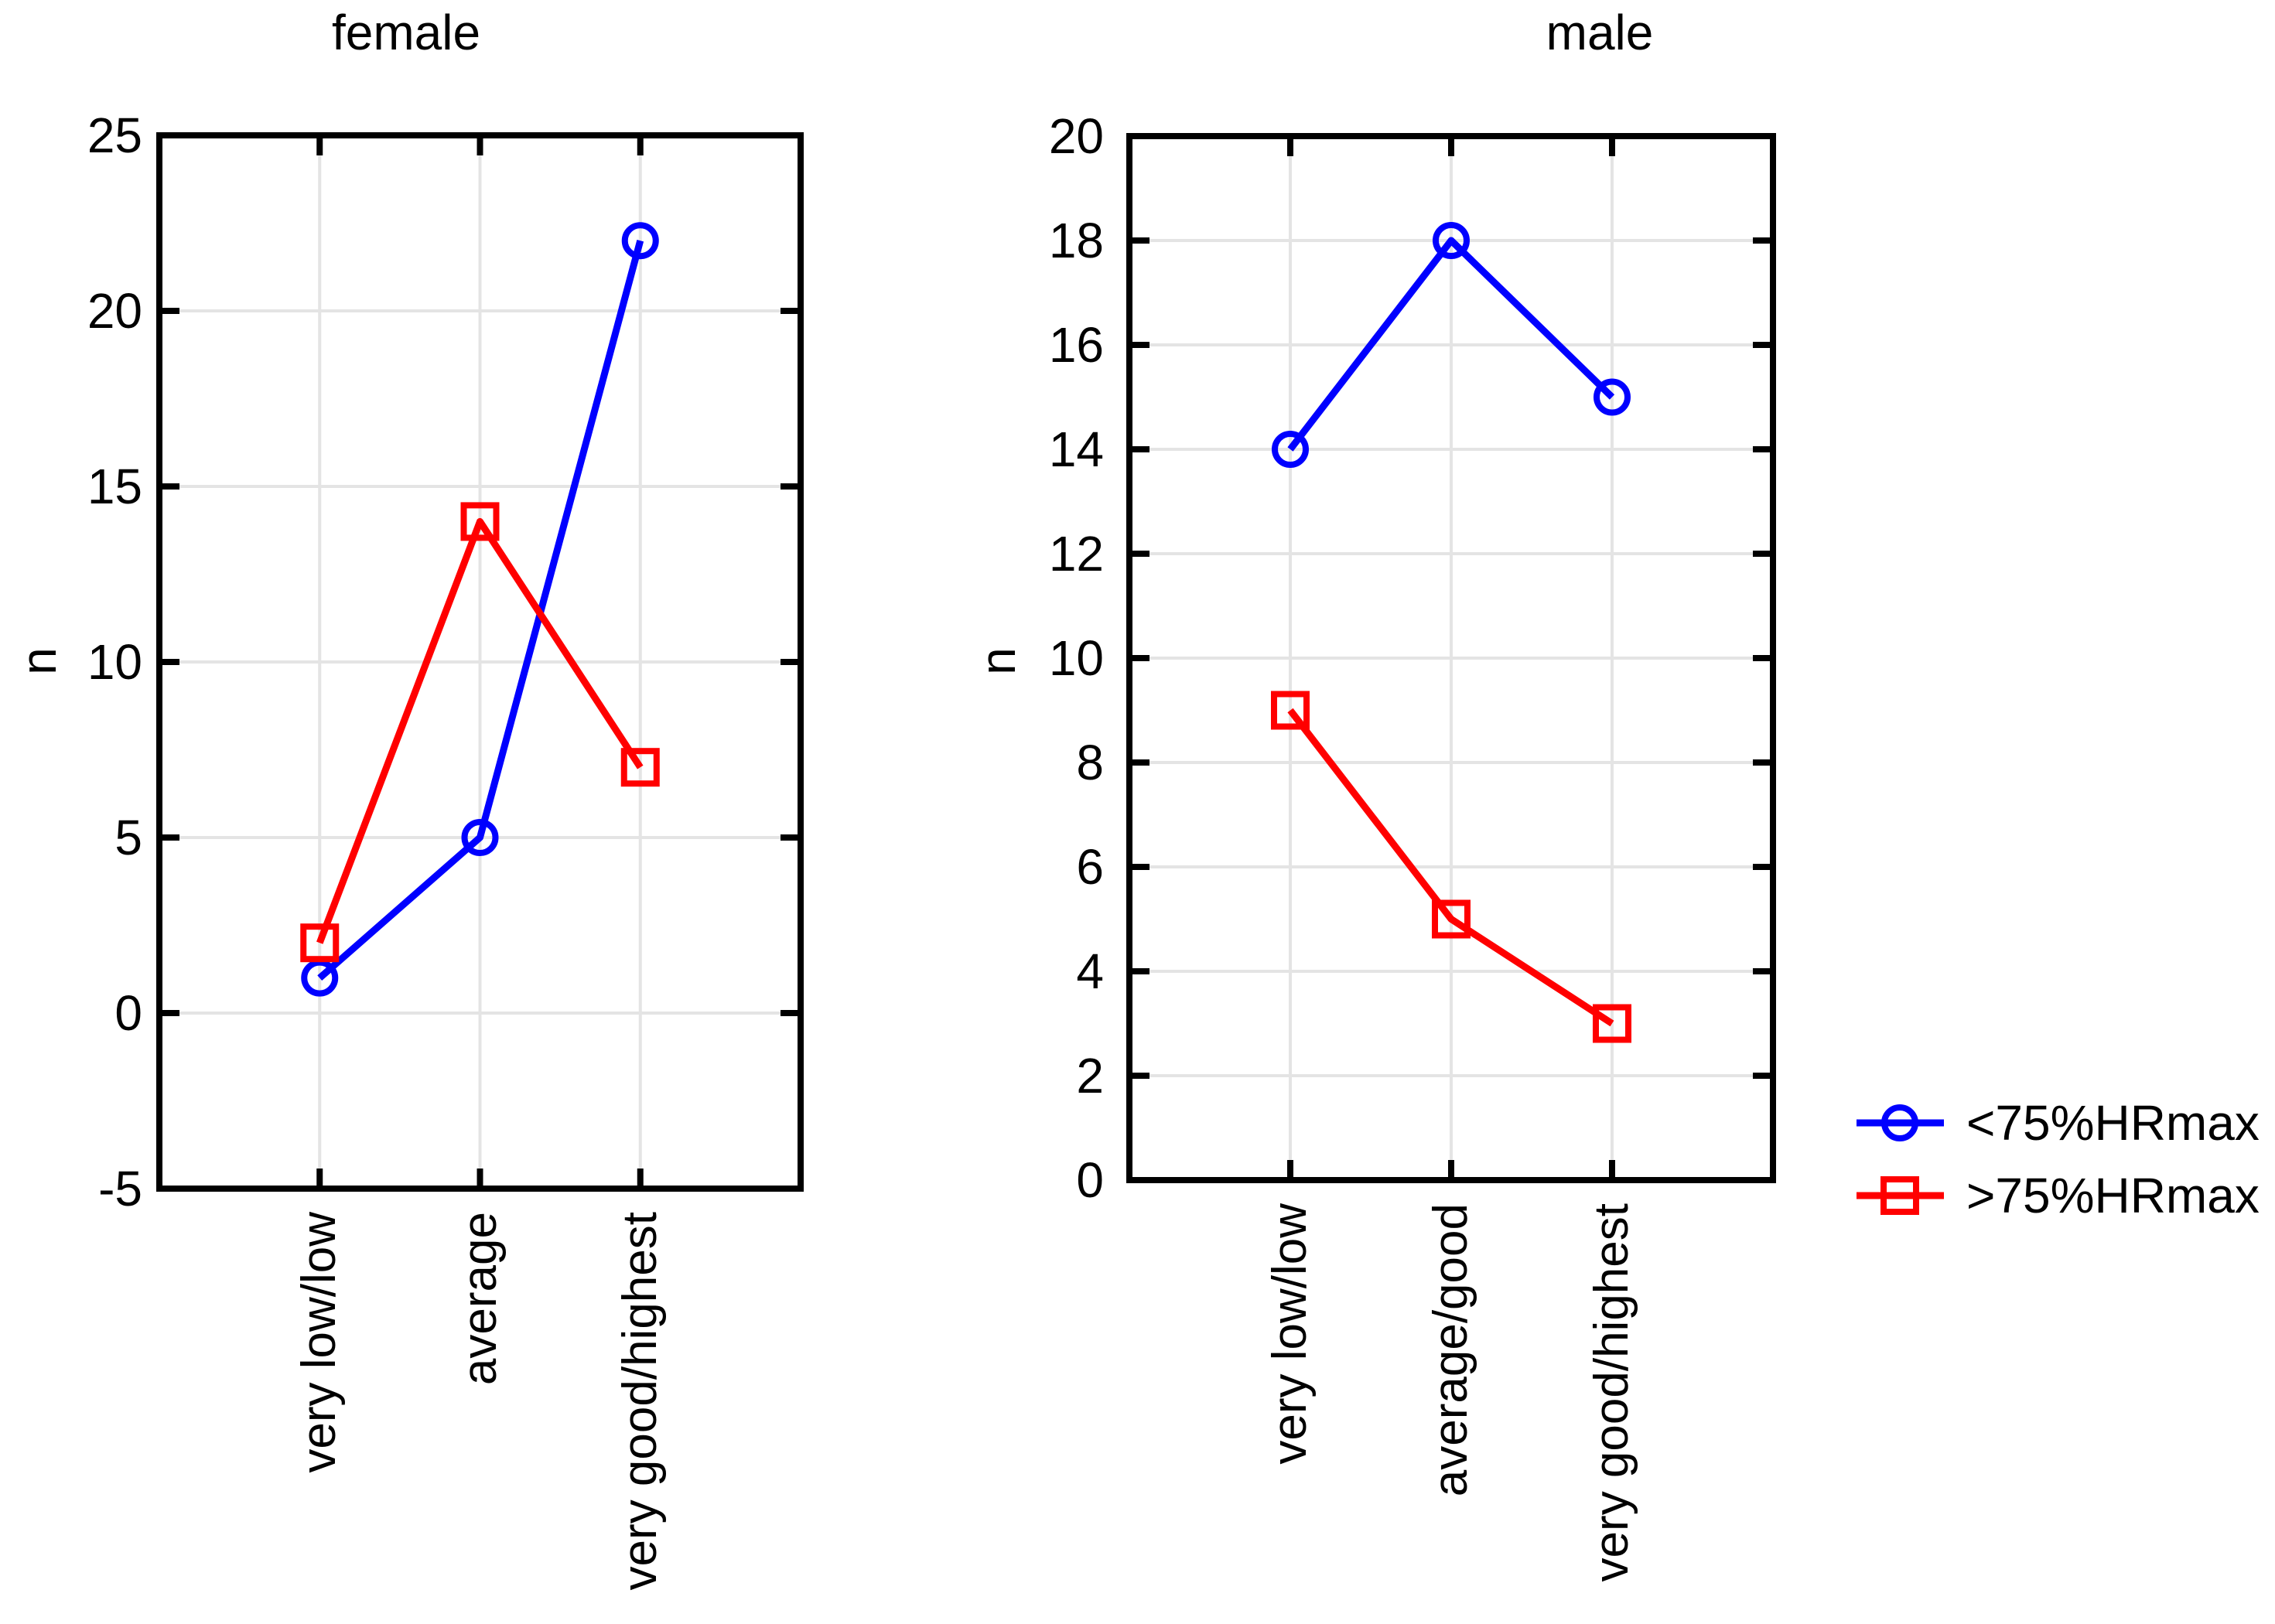 The height and width of the screenshot is (1624, 2275). Describe the element at coordinates (1899, 1122) in the screenshot. I see `legend-marker-circle` at that location.